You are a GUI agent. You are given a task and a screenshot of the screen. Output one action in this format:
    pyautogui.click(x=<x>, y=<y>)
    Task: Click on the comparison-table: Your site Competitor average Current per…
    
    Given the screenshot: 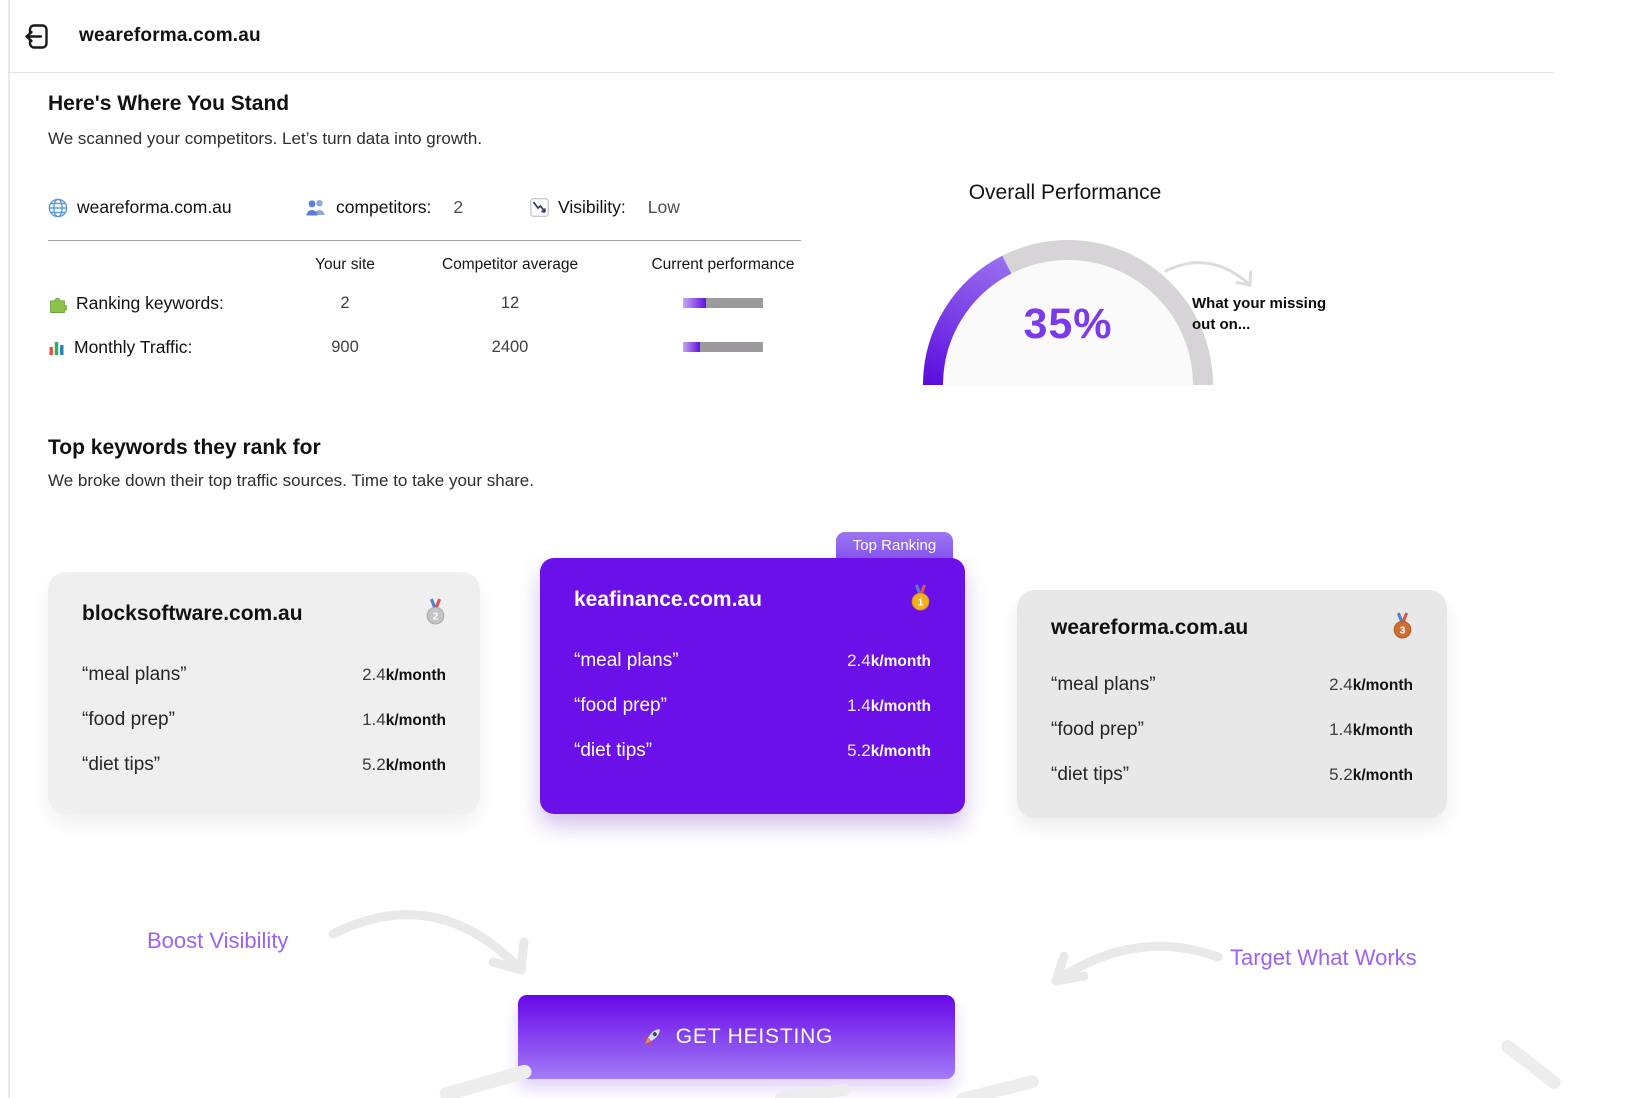 What is the action you would take?
    pyautogui.click(x=448, y=309)
    